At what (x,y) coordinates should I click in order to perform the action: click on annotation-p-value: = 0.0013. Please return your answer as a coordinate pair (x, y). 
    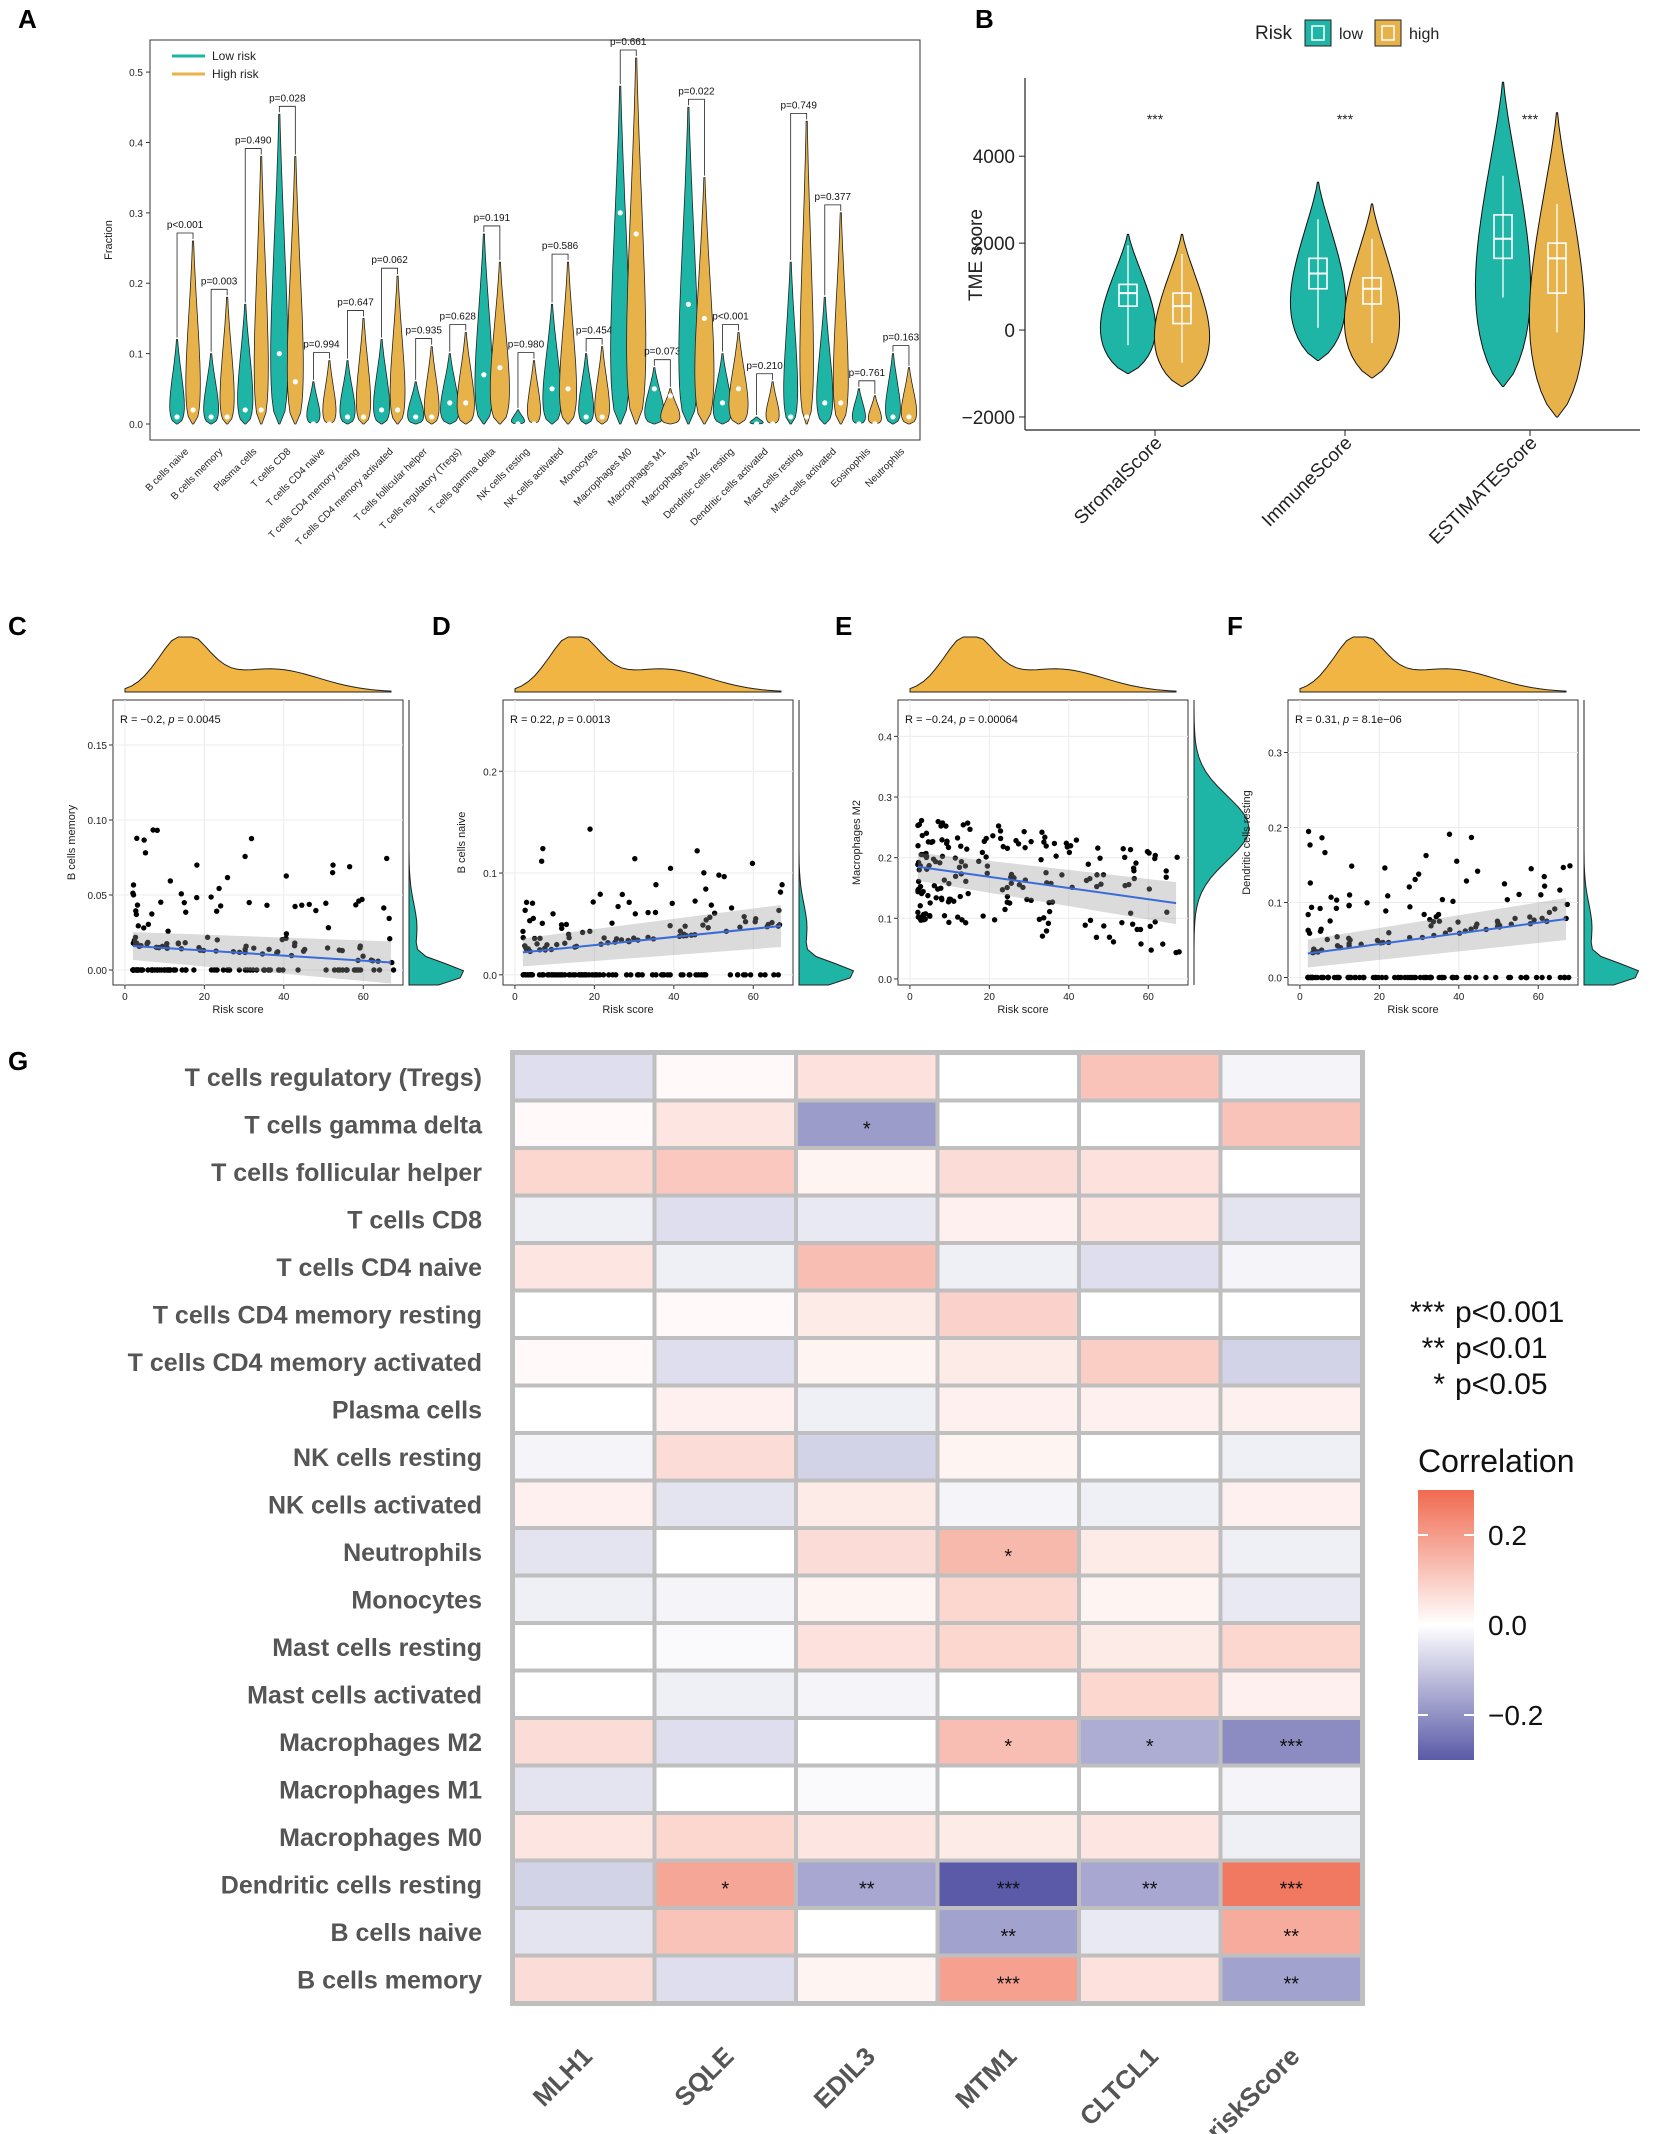
    Looking at the image, I should click on (587, 720).